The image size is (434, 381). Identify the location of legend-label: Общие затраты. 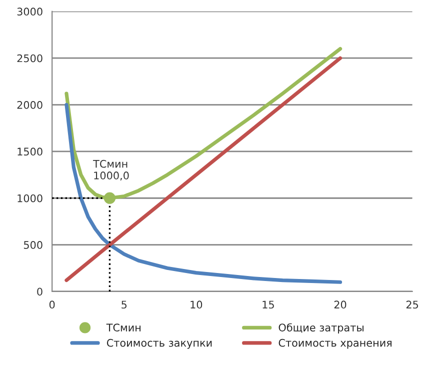
(321, 328).